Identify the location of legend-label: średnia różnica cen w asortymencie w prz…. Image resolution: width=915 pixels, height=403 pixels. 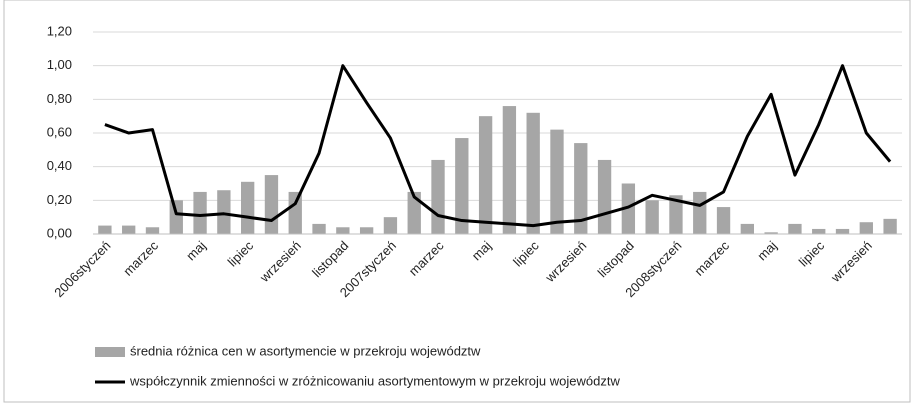
(305, 350).